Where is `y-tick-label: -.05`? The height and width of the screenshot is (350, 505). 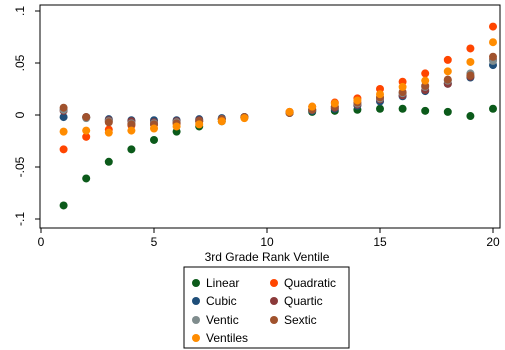 y-tick-label: -.05 is located at coordinates (20, 166).